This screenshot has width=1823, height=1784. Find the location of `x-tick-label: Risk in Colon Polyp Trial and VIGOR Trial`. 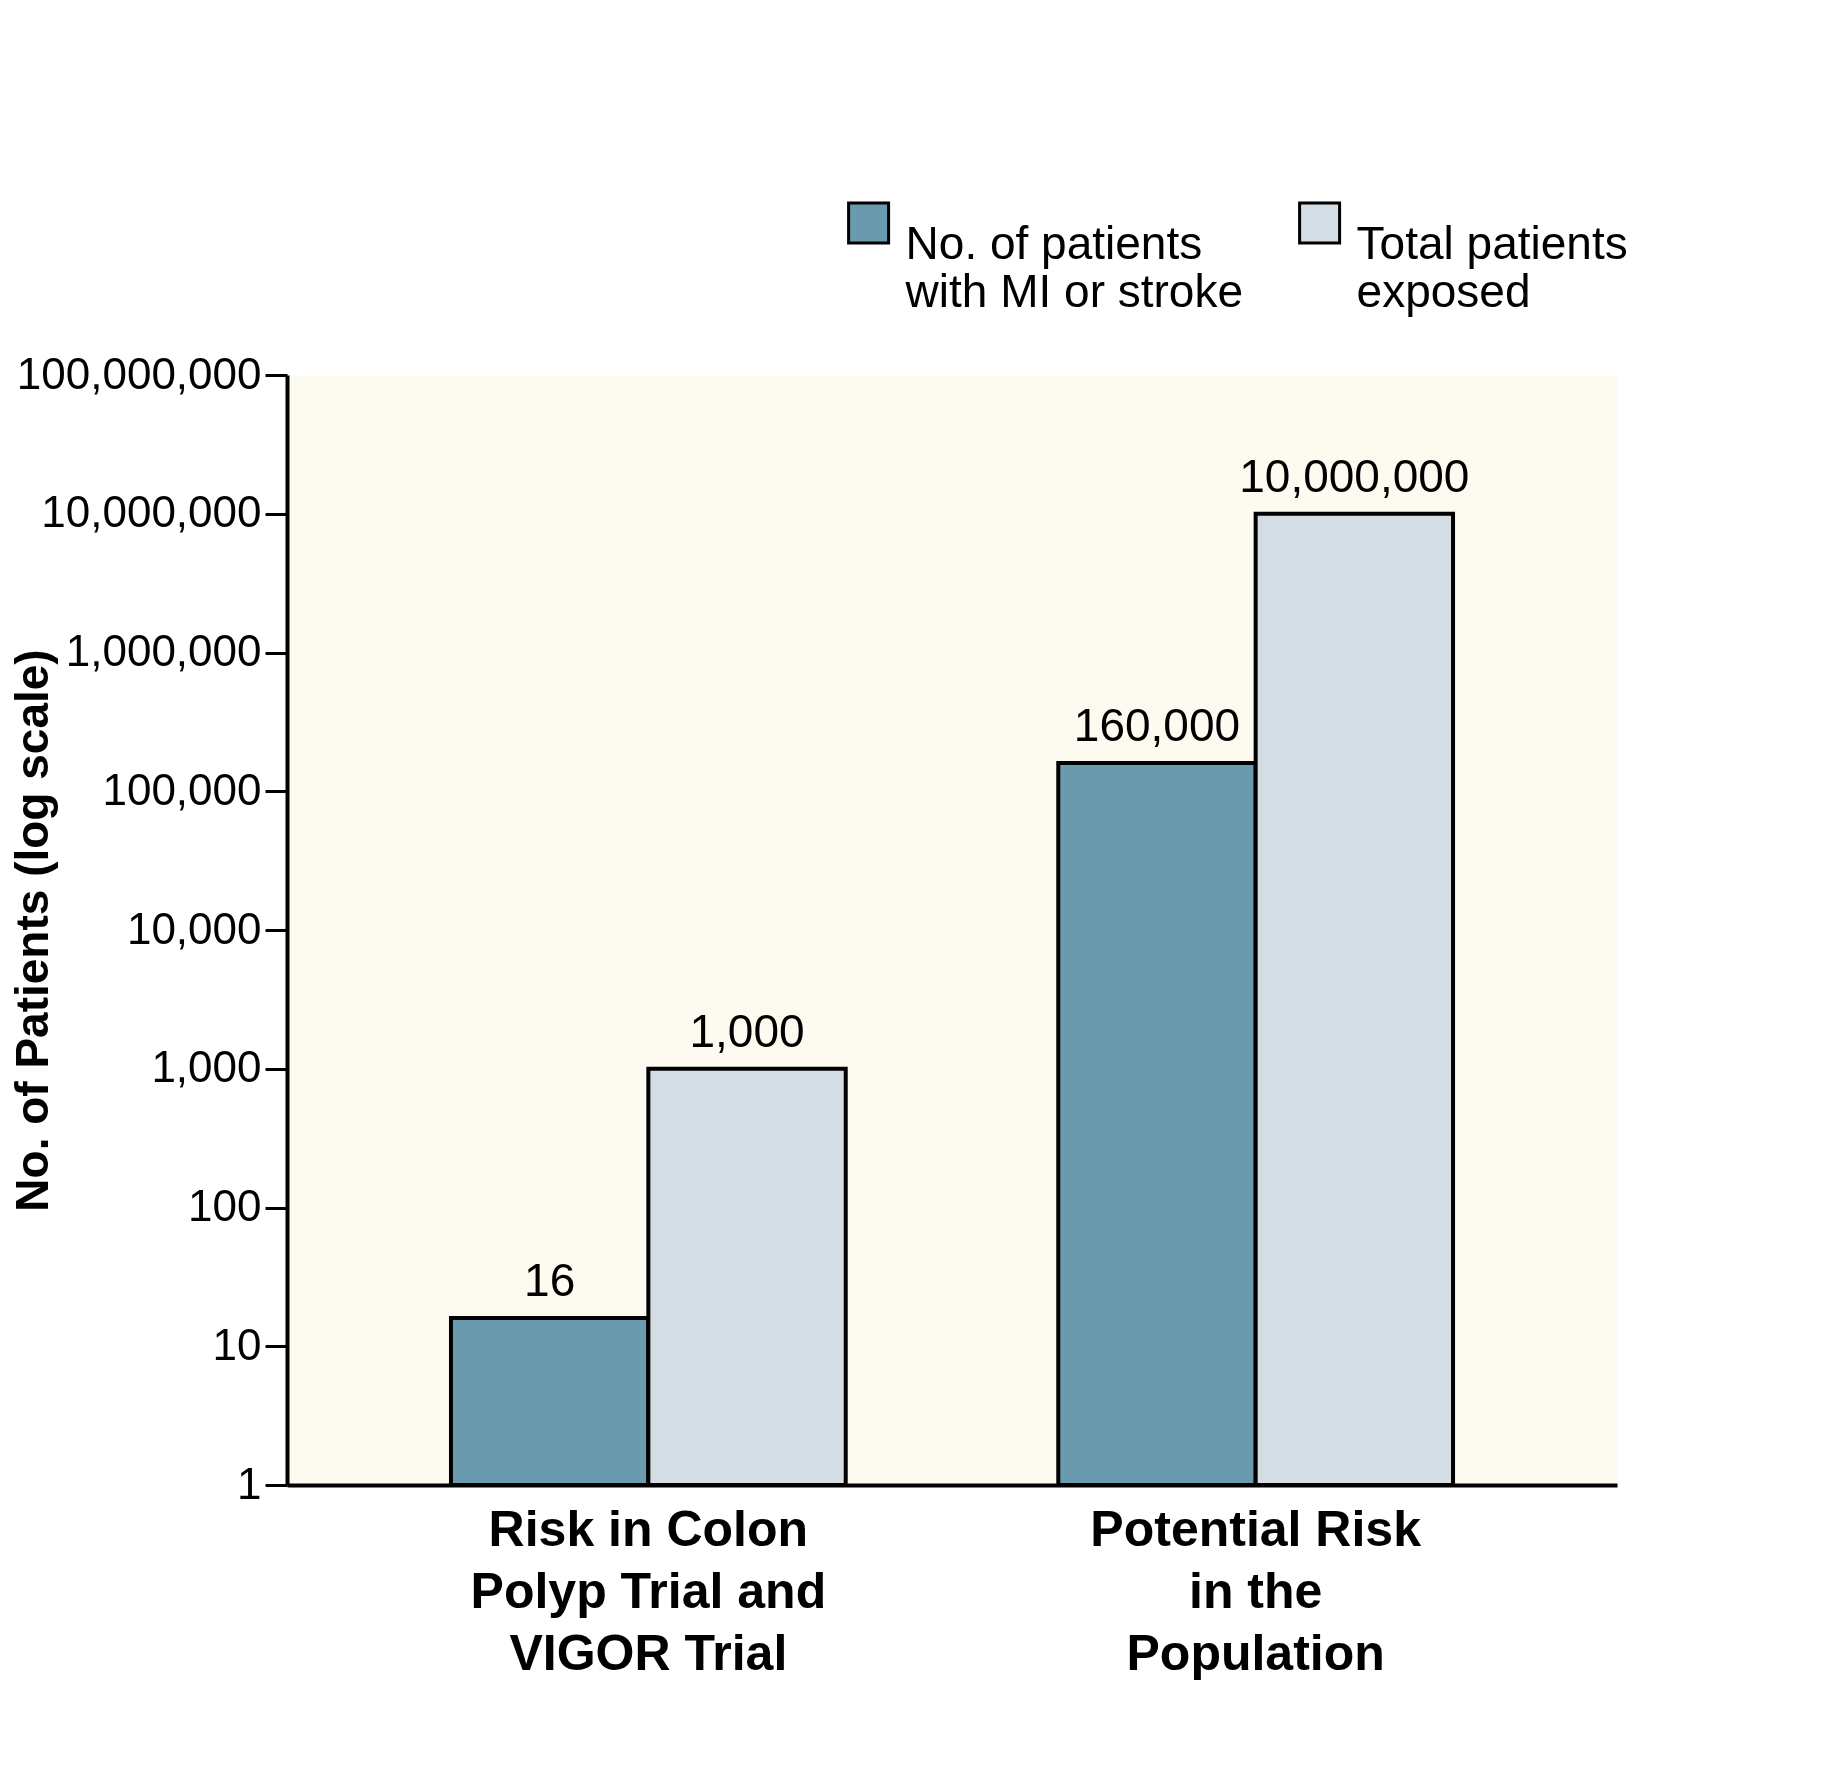

x-tick-label: Risk in Colon Polyp Trial and VIGOR Trial is located at coordinates (648, 1590).